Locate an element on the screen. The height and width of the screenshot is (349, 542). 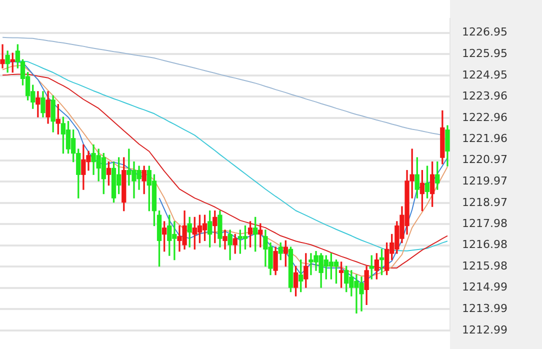
y-tick-label: 1212.99 is located at coordinates (485, 329).